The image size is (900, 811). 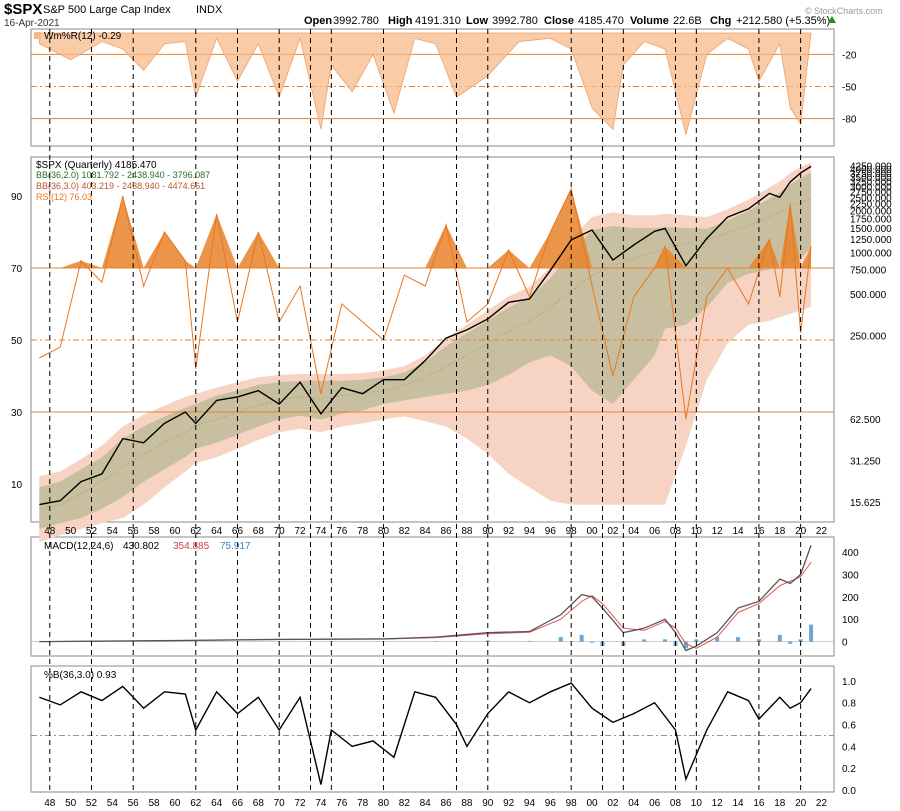 What do you see at coordinates (300, 803) in the screenshot?
I see `x-tick-label-bottom: 72` at bounding box center [300, 803].